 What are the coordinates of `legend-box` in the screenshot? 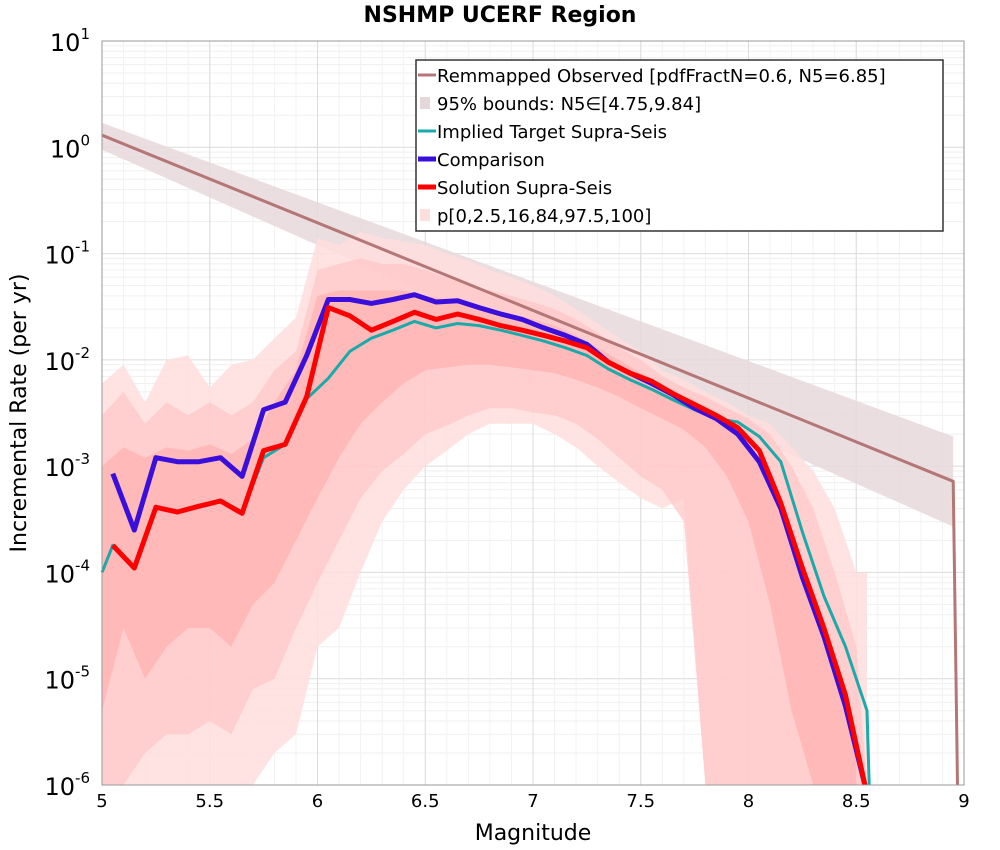 It's located at (679, 145).